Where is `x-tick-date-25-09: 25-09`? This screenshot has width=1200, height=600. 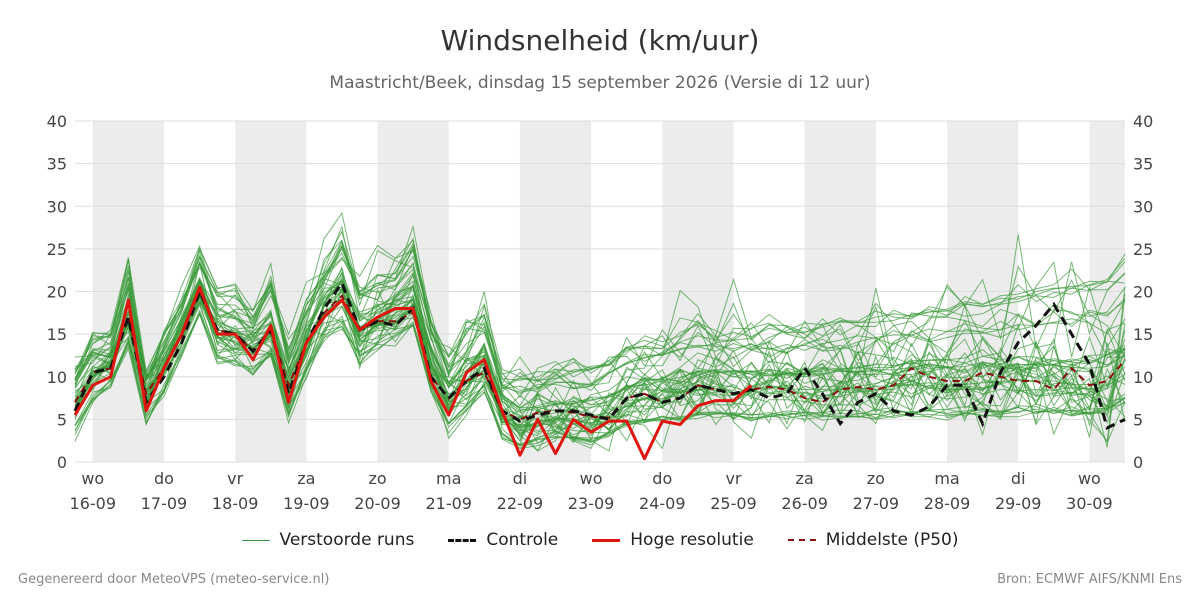
x-tick-date-25-09: 25-09 is located at coordinates (733, 503).